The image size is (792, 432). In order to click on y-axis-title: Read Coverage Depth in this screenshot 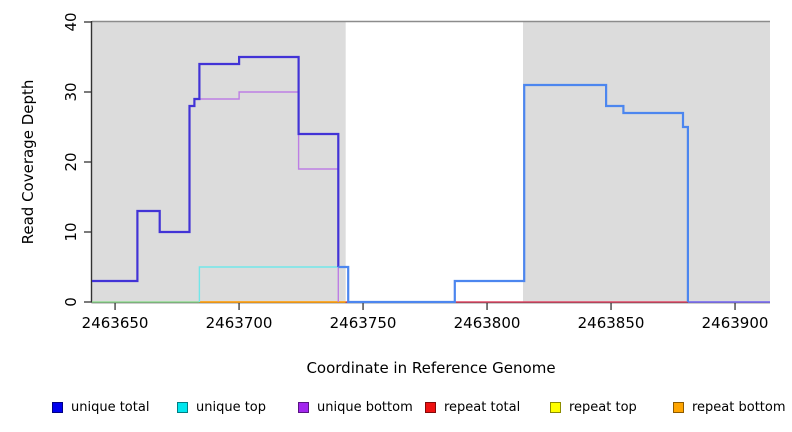, I will do `click(28, 162)`.